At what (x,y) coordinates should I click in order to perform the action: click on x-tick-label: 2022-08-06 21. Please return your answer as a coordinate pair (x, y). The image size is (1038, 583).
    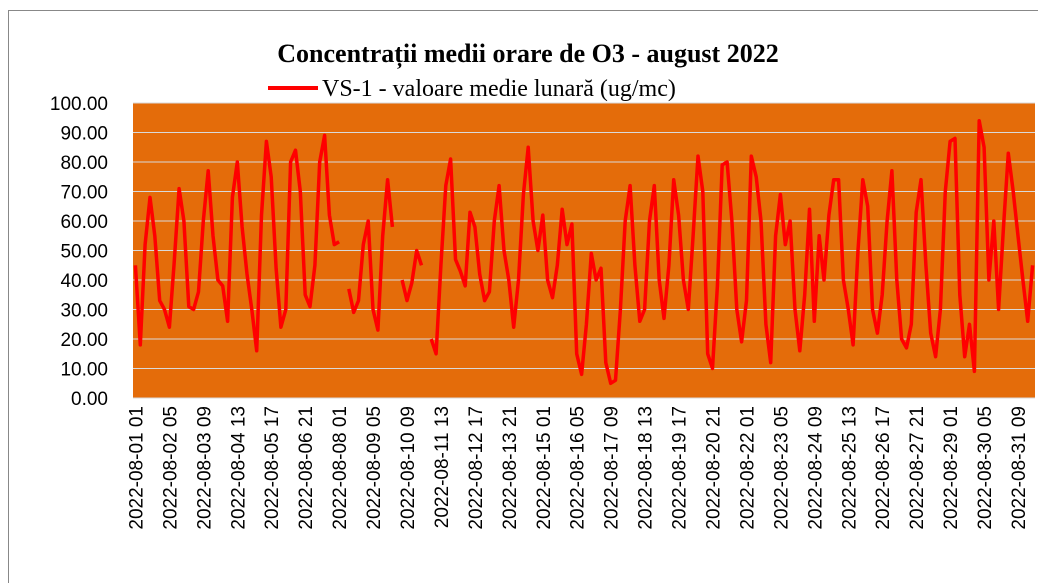
    Looking at the image, I should click on (306, 468).